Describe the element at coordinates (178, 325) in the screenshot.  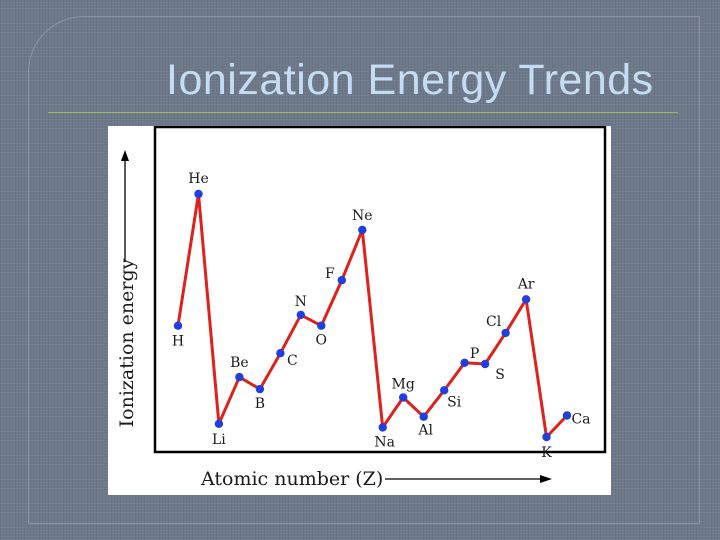
I see `data-point-h` at that location.